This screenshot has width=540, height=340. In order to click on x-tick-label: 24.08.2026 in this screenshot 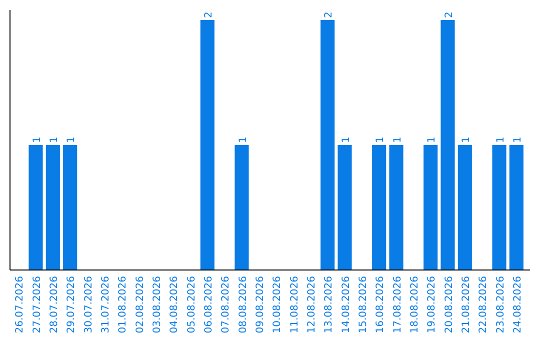, I will do `click(518, 305)`.